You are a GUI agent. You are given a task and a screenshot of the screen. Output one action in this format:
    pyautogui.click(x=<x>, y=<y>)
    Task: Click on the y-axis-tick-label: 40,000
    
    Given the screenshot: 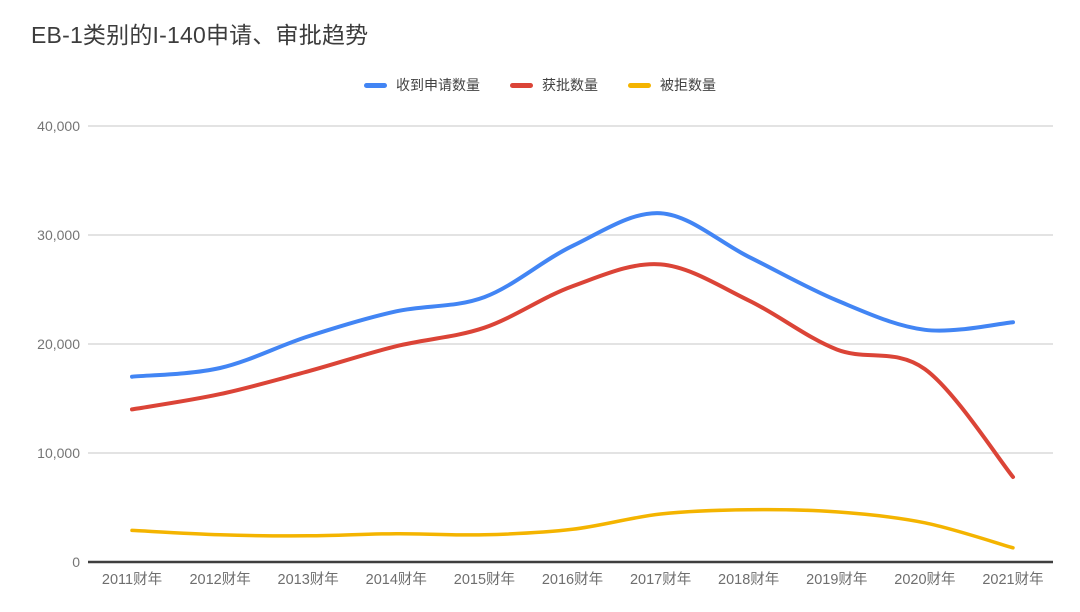 What is the action you would take?
    pyautogui.click(x=58, y=126)
    